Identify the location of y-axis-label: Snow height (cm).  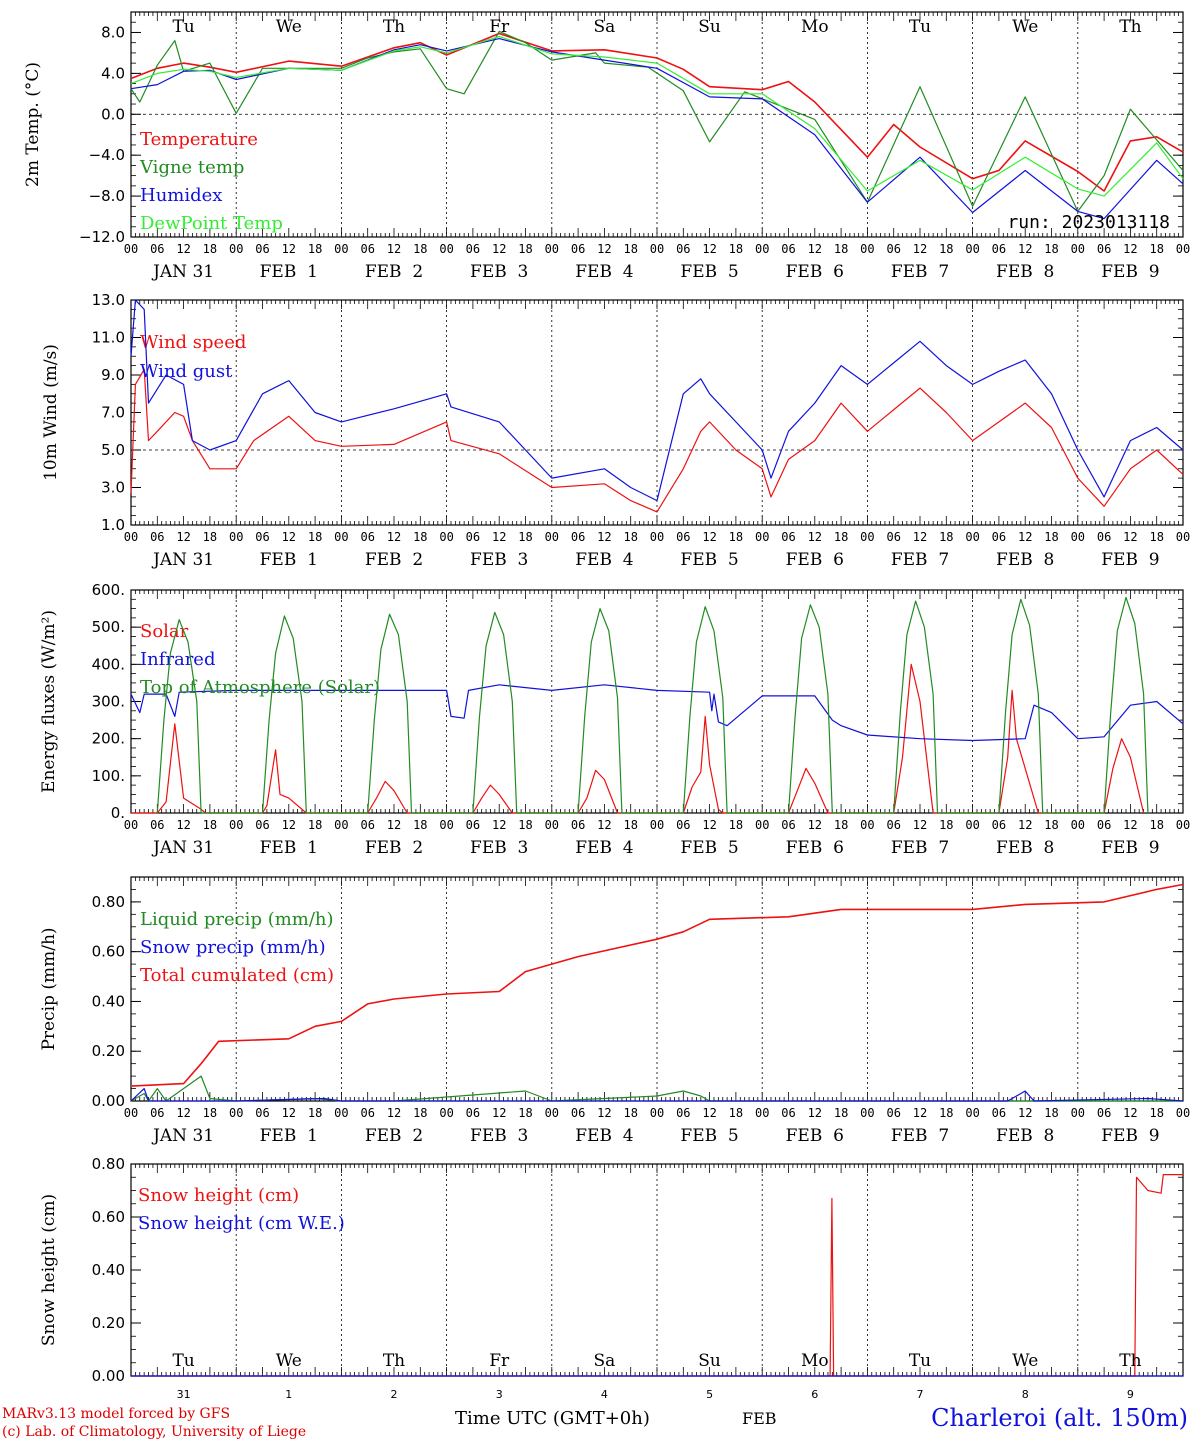
(49, 1270).